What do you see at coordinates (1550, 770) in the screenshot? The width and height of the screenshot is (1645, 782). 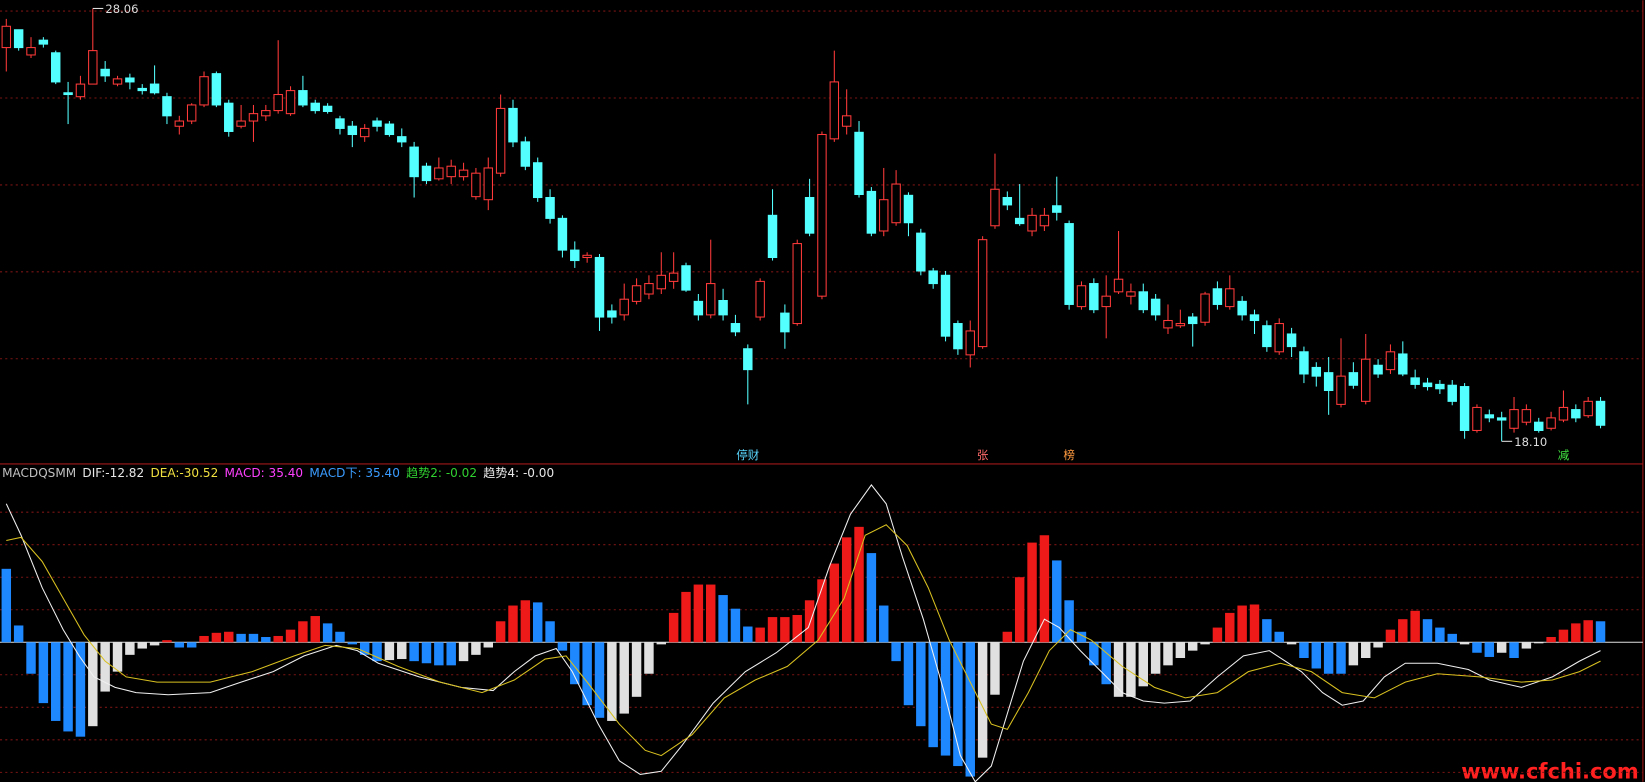 I see `watermark: www.cfchi.com` at bounding box center [1550, 770].